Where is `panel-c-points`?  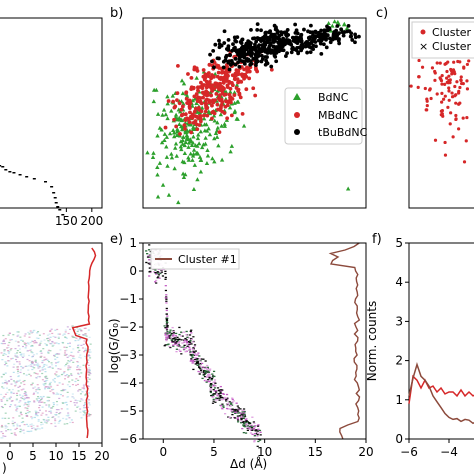 panel-c-points is located at coordinates (440, 111).